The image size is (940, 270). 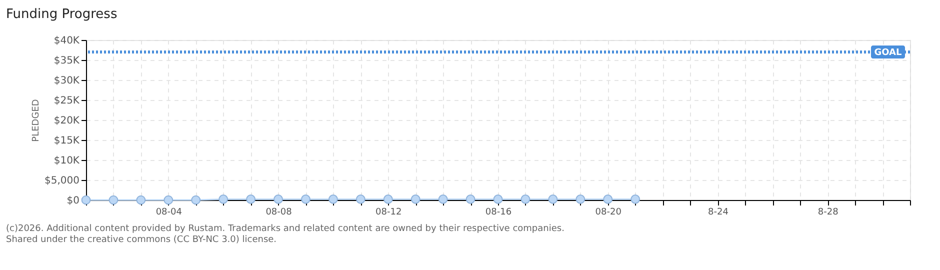 I want to click on y-tick-label: $35K, so click(x=67, y=61).